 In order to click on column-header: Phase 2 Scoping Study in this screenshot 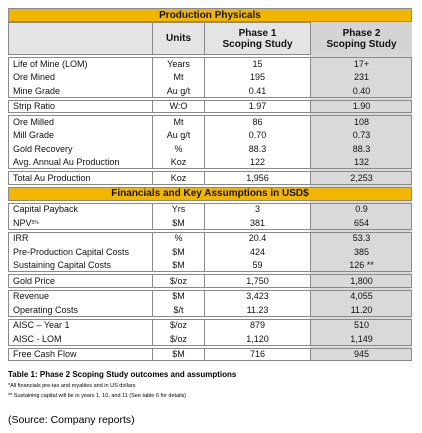, I will do `click(361, 38)`.